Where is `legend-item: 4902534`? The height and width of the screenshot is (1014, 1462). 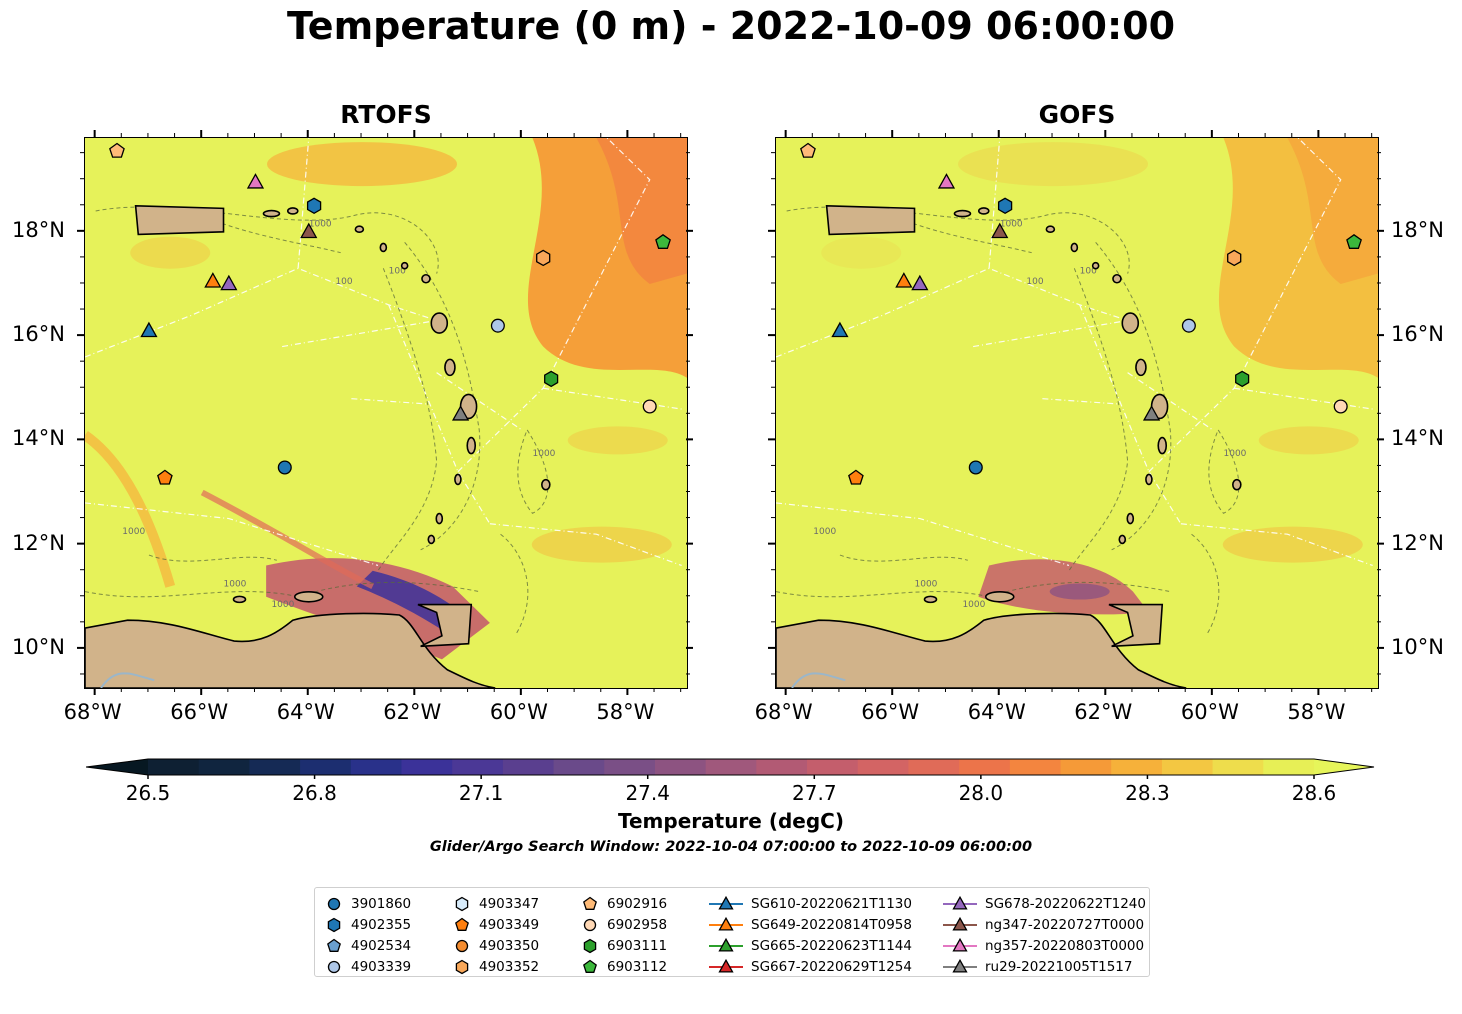
legend-item: 4902534 is located at coordinates (368, 945).